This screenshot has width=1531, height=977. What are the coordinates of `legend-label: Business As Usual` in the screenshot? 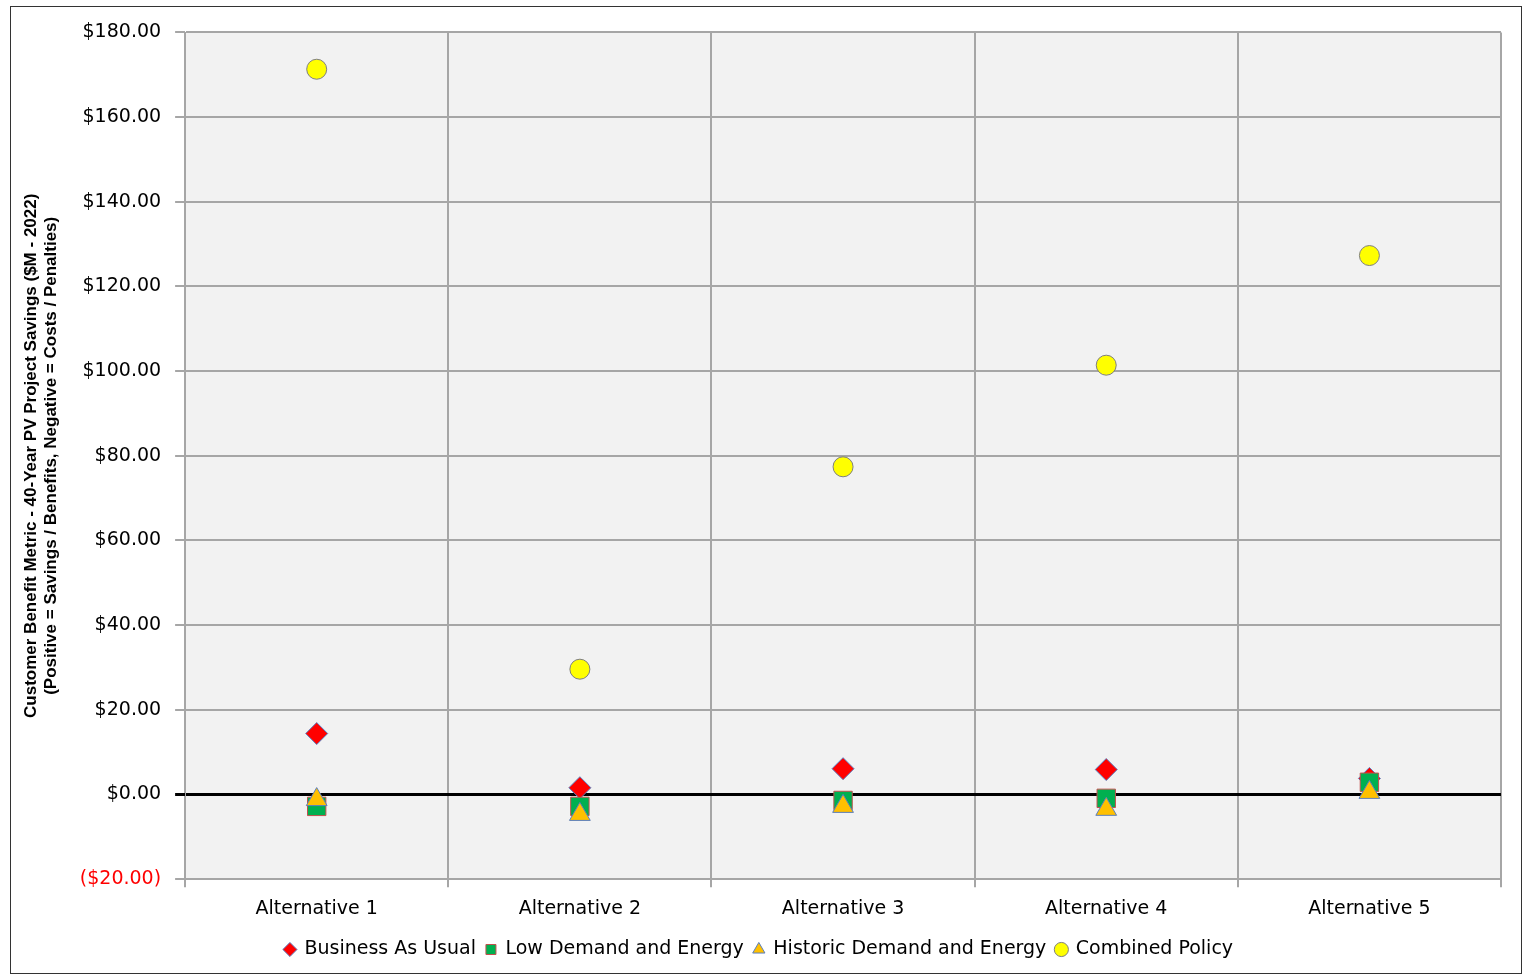 It's located at (390, 947).